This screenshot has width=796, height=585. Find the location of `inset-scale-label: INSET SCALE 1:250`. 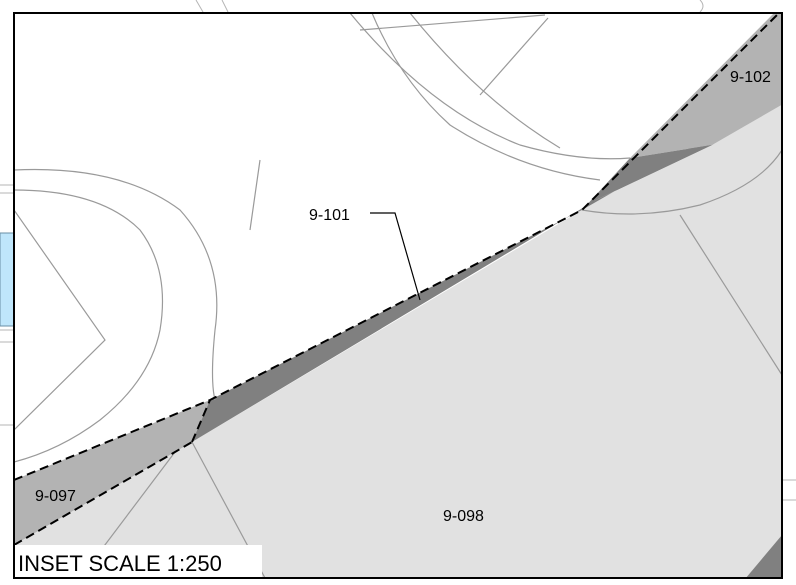

inset-scale-label: INSET SCALE 1:250 is located at coordinates (120, 563).